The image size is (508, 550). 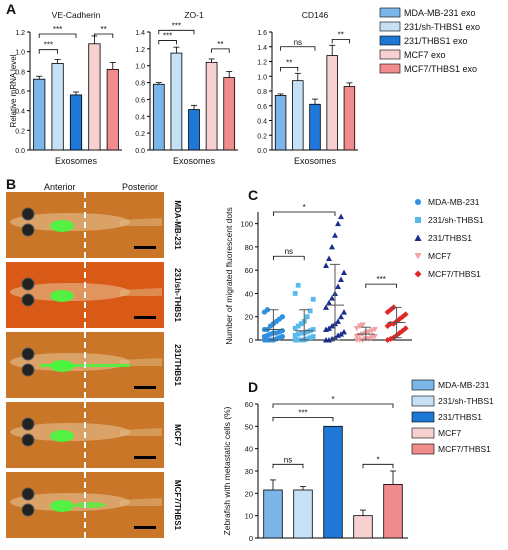 I want to click on sig-label: *, so click(x=304, y=207).